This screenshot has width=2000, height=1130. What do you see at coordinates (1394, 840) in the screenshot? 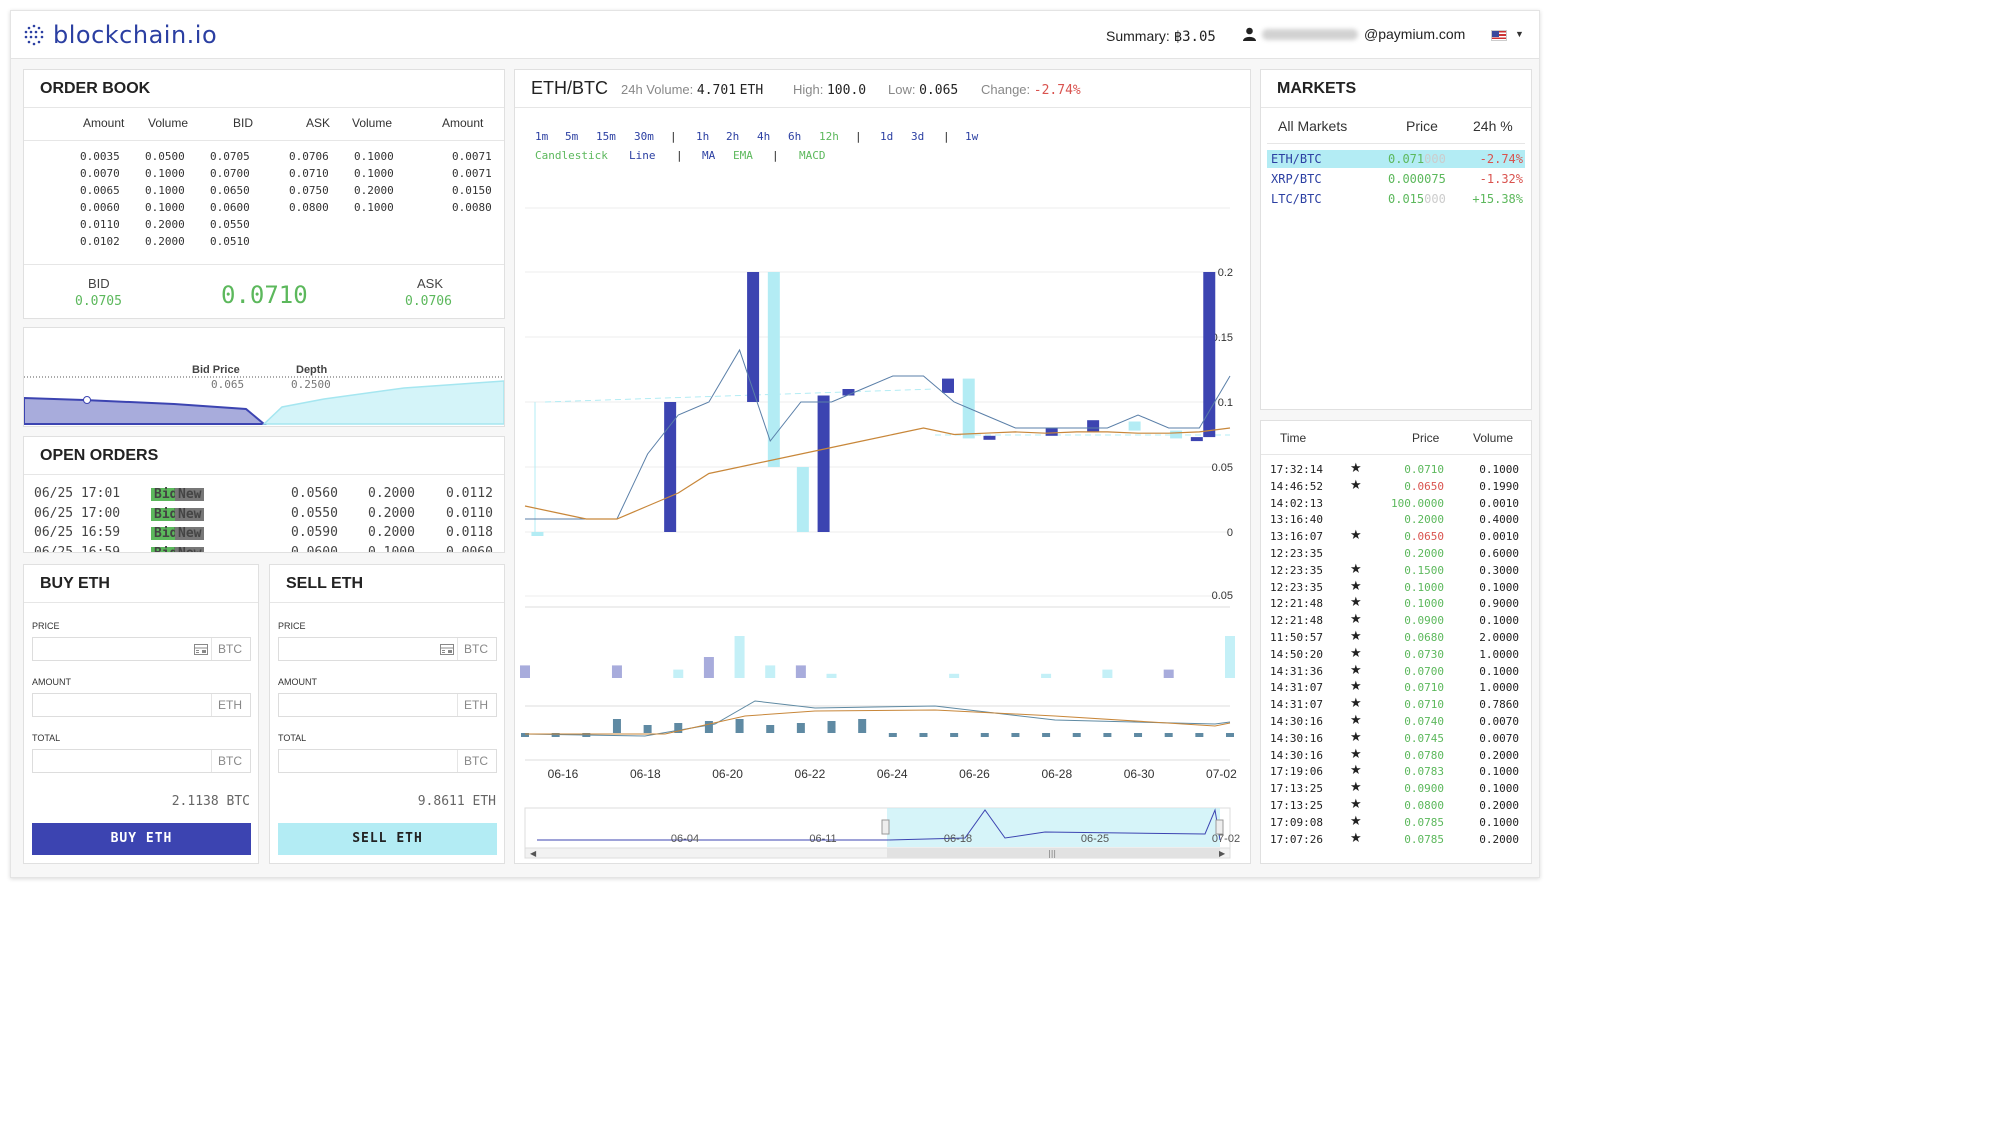
I see `trade-row: 17:07:26 ★ 0.0785 0.2000` at bounding box center [1394, 840].